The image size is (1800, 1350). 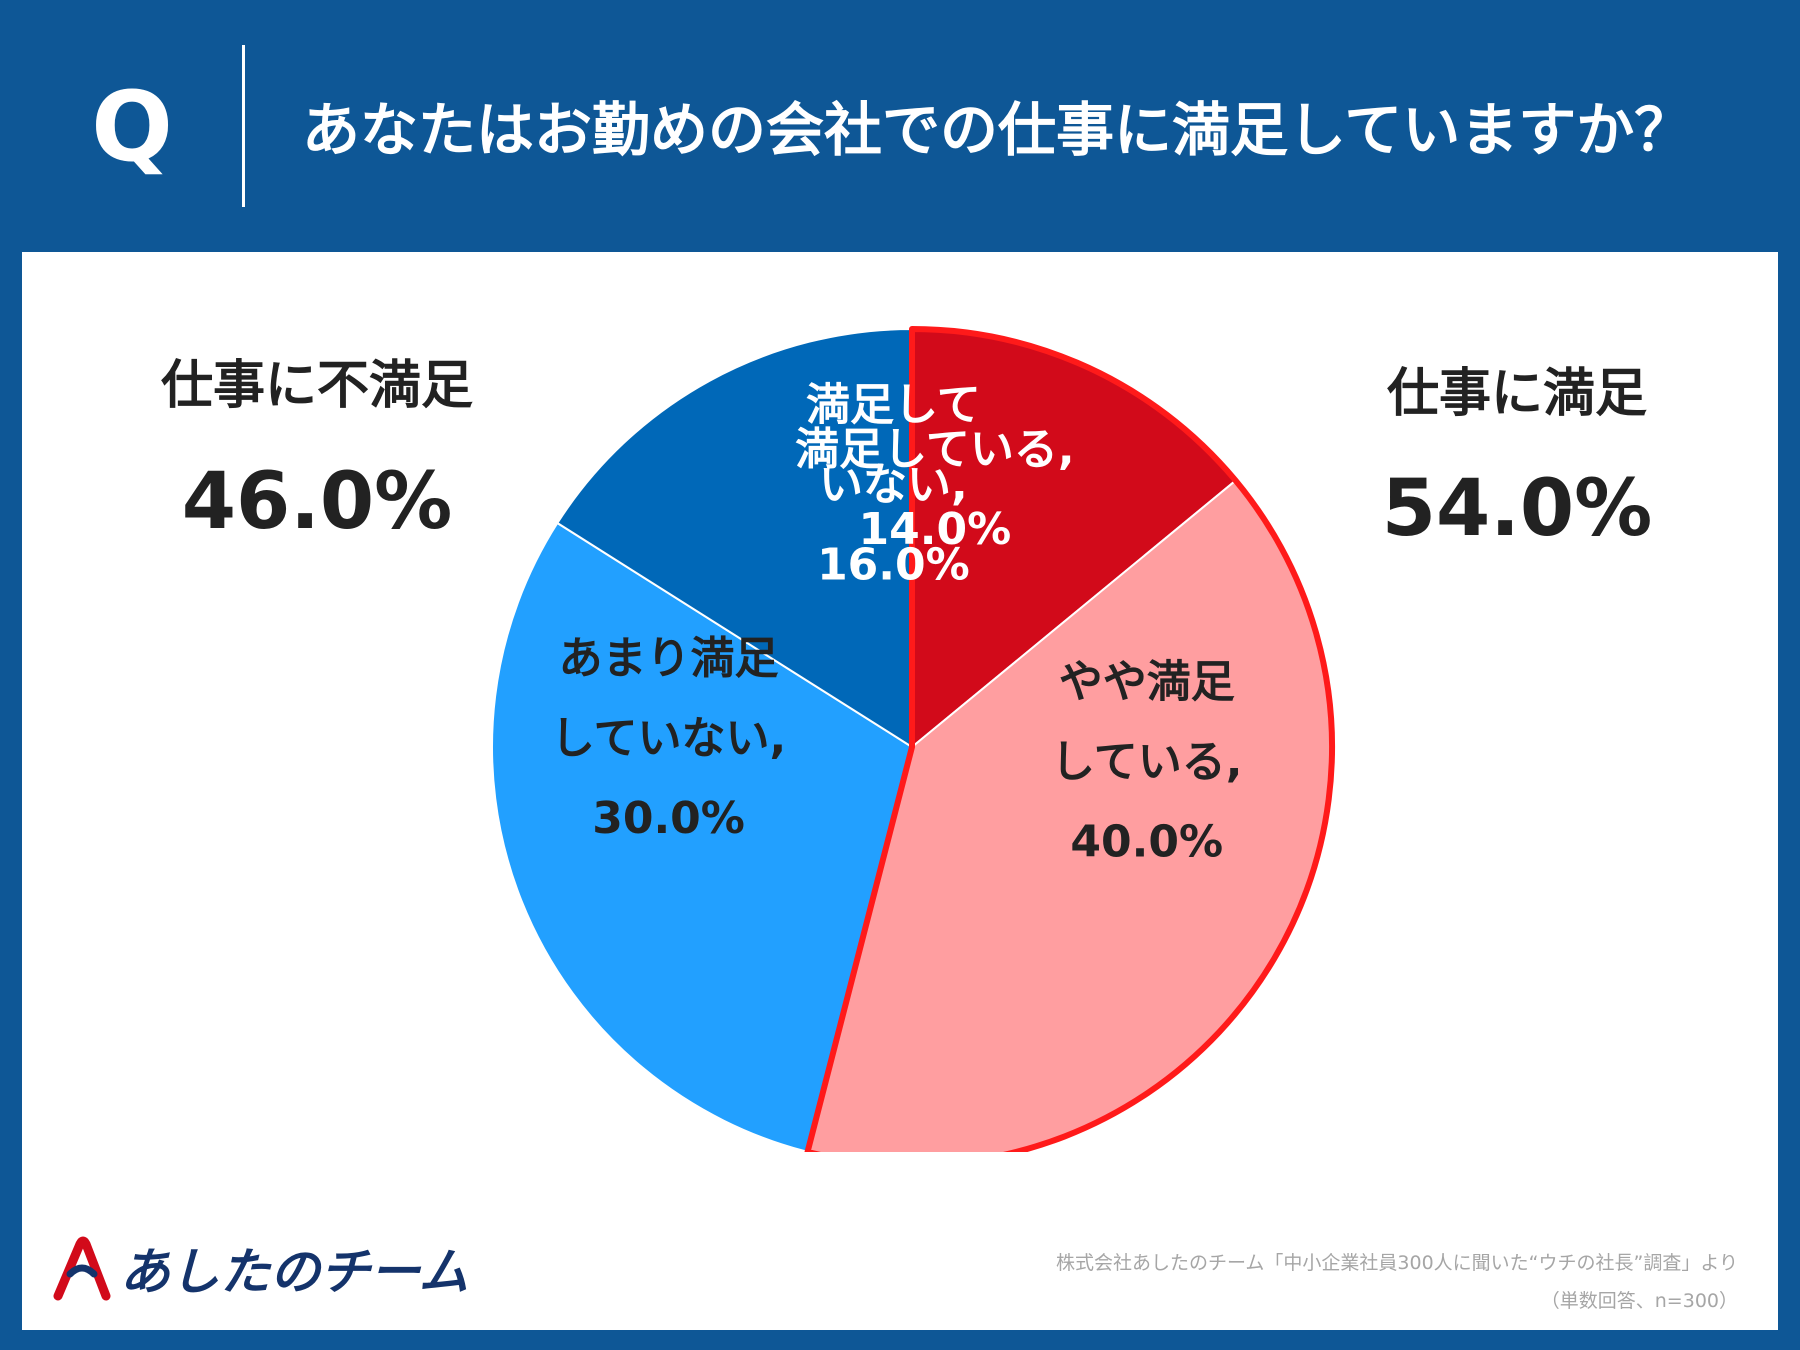 What do you see at coordinates (669, 658) in the screenshot?
I see `slice-label-2-line-0: あまり満足` at bounding box center [669, 658].